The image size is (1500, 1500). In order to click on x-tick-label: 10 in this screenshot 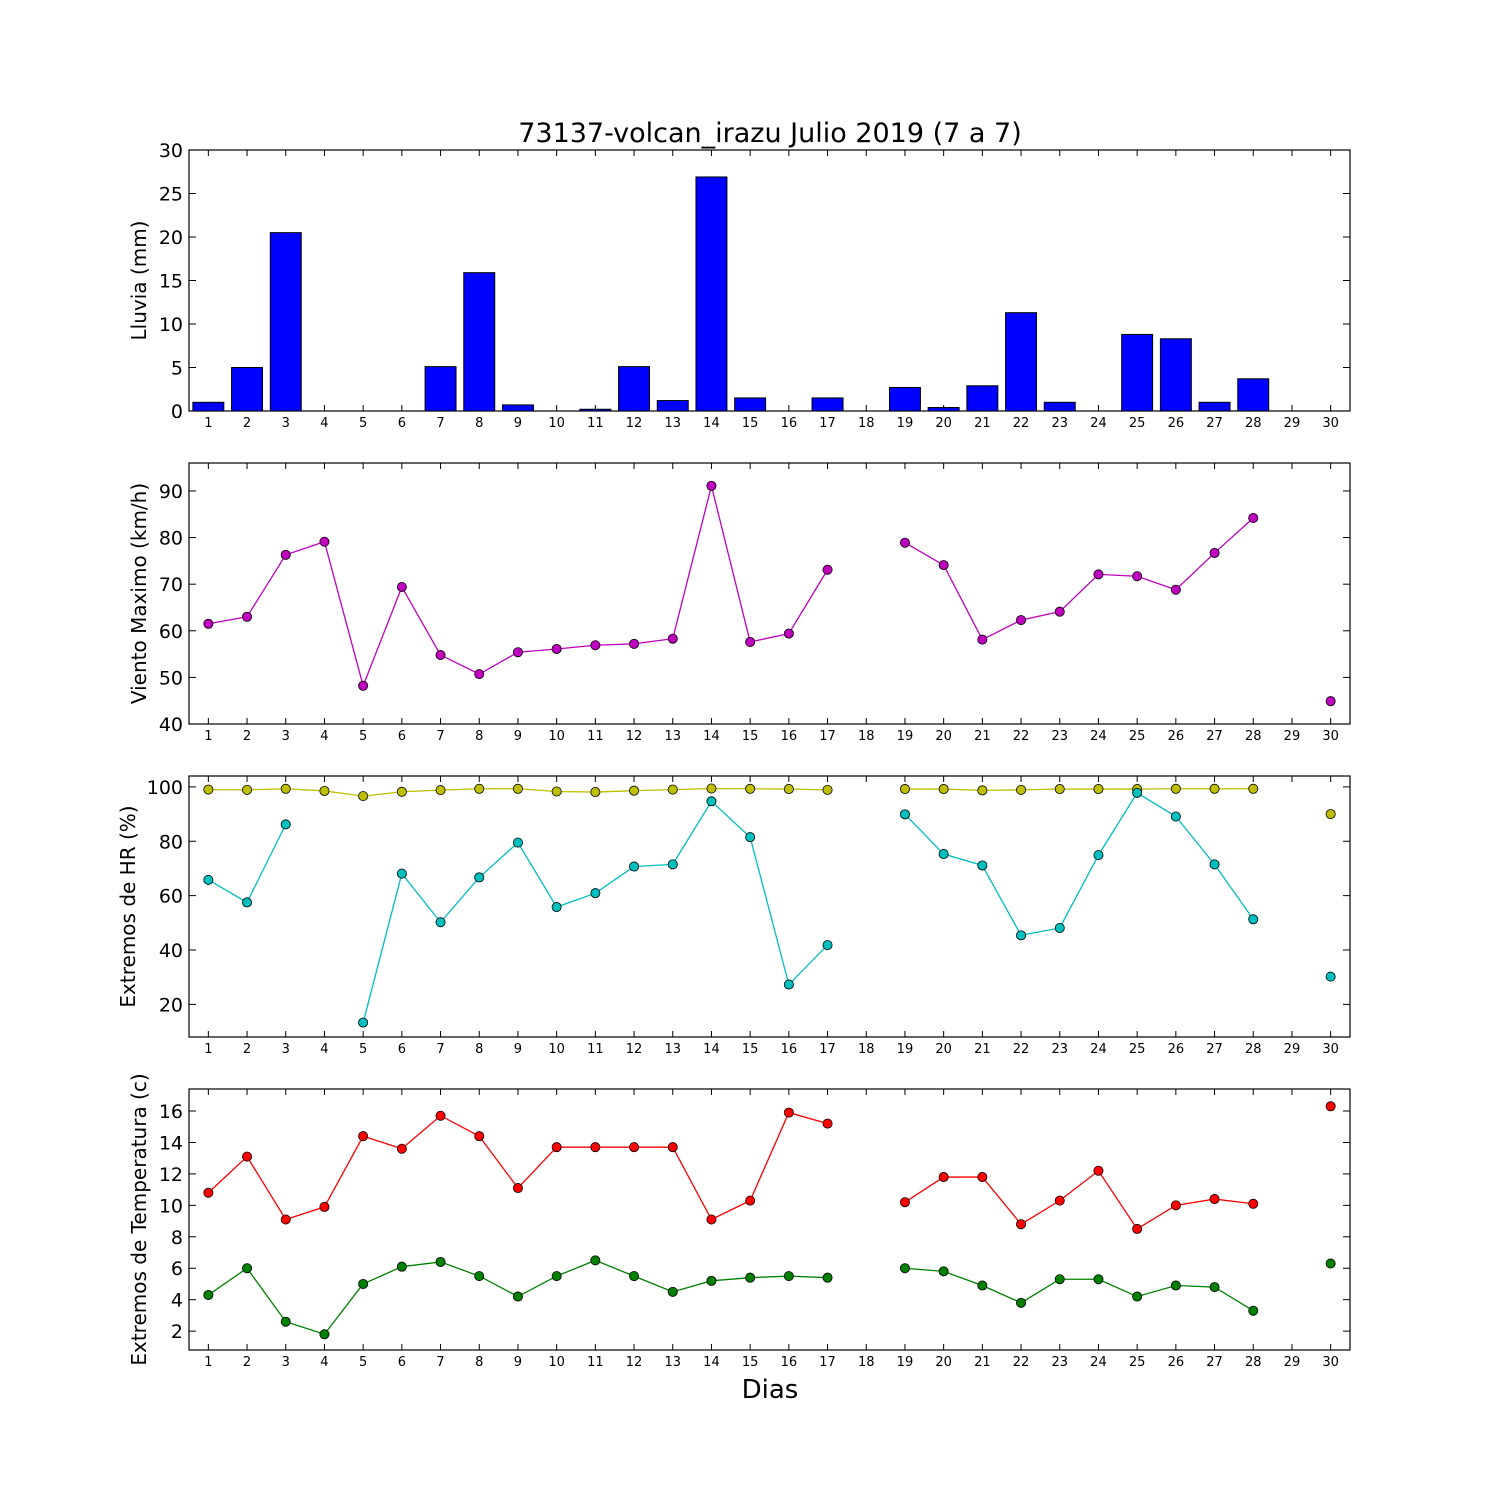, I will do `click(556, 423)`.